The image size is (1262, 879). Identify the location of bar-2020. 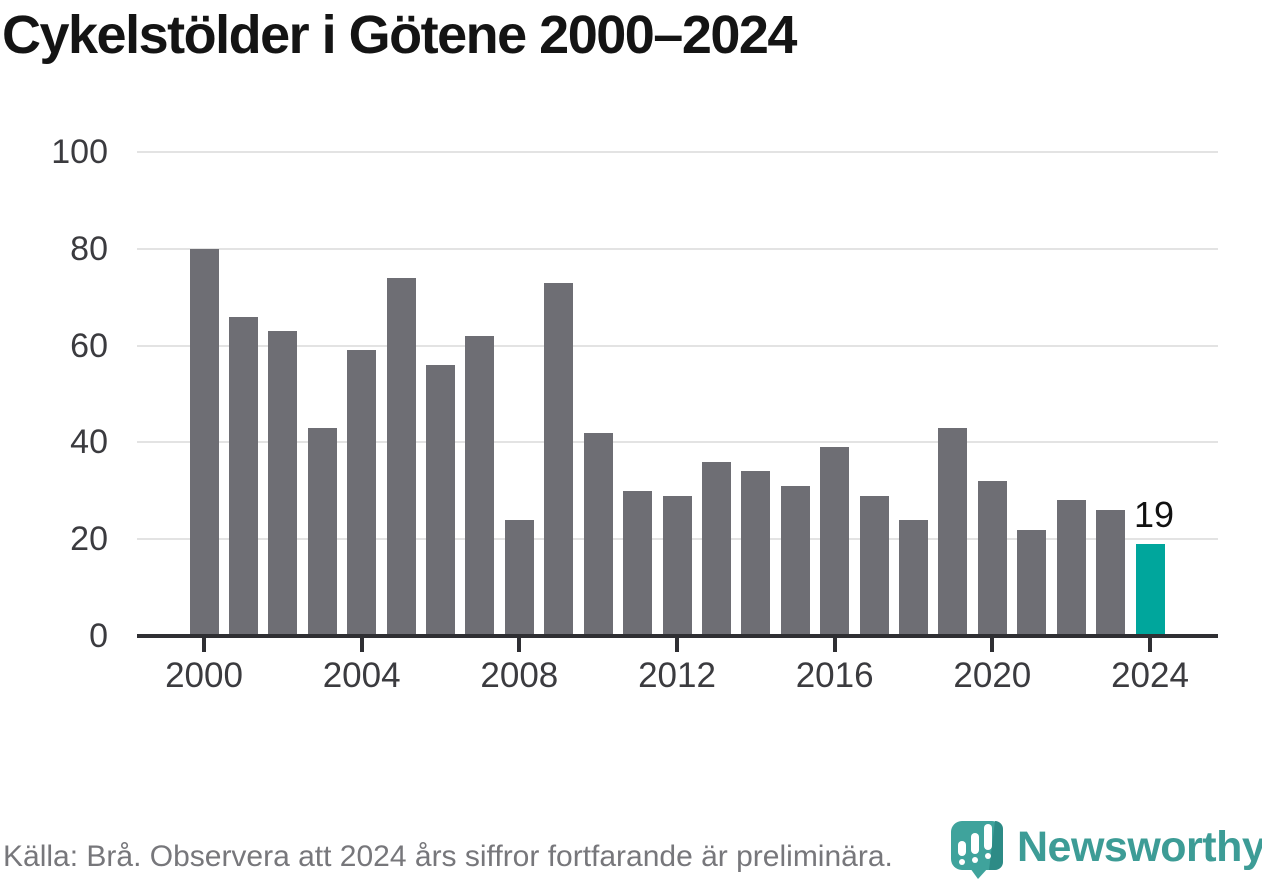
(992, 558).